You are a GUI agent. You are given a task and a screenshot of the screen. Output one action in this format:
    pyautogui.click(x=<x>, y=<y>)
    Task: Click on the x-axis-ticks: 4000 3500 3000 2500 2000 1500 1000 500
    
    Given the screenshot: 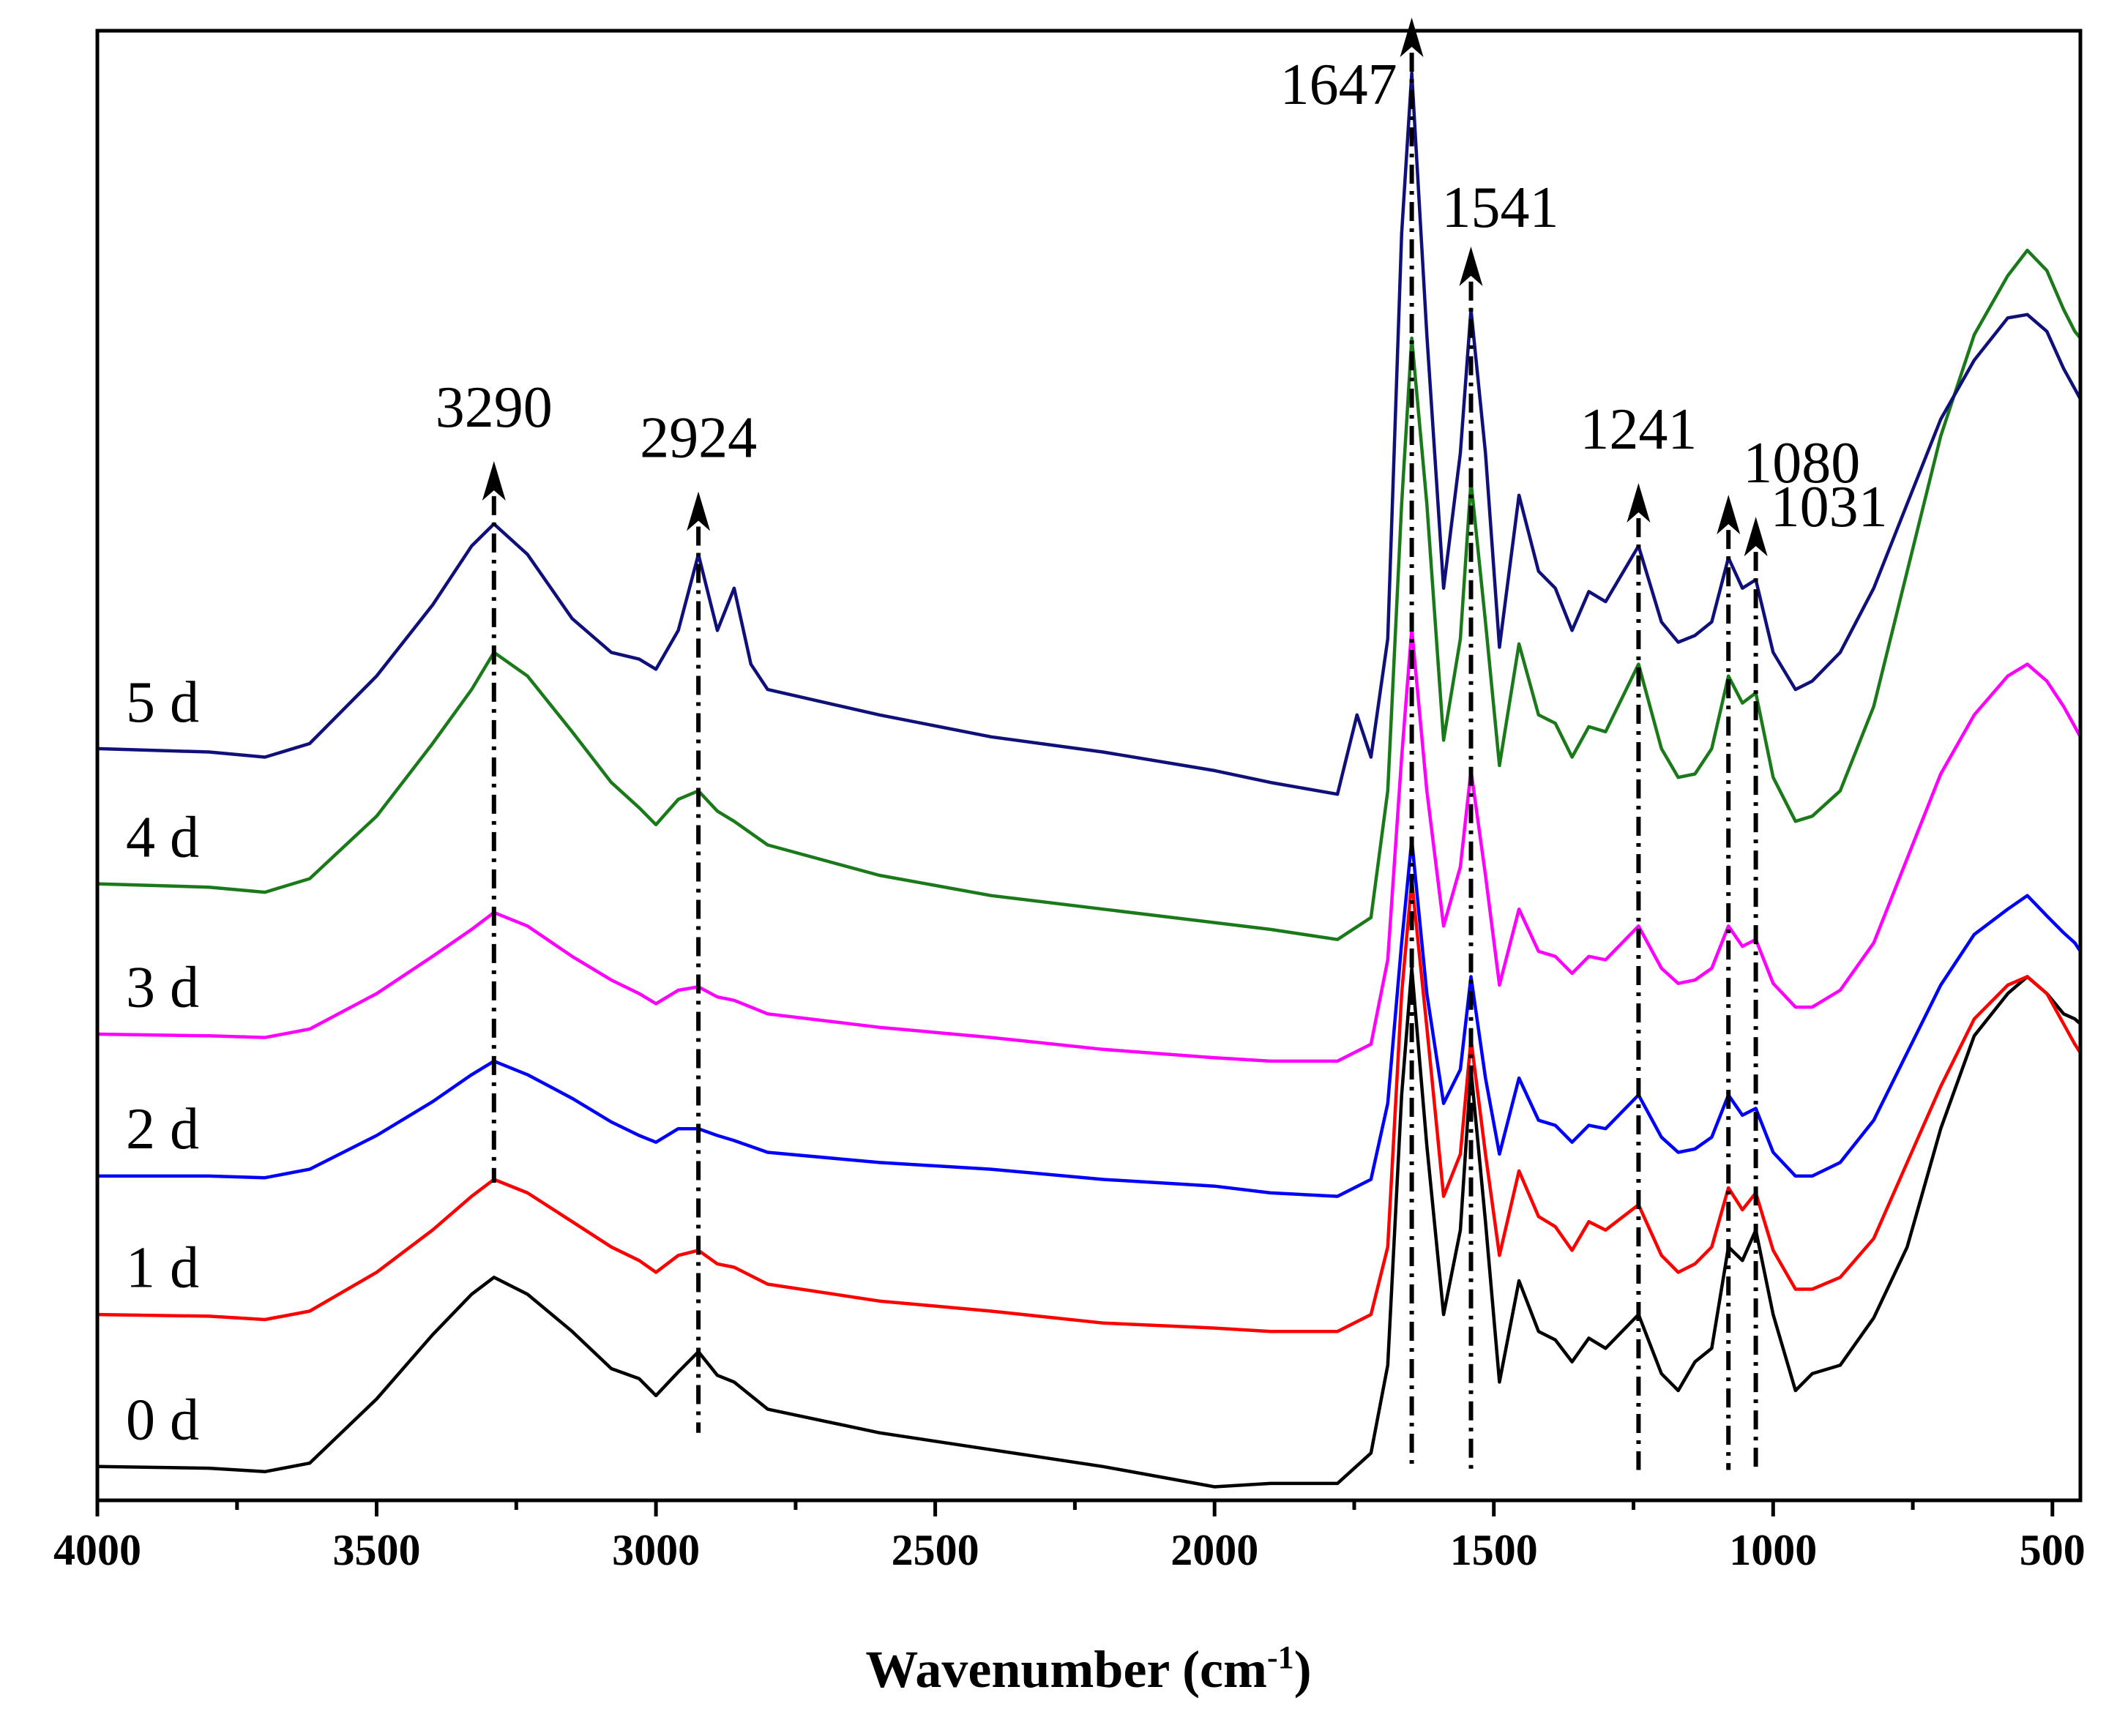 What is the action you would take?
    pyautogui.click(x=1069, y=1537)
    